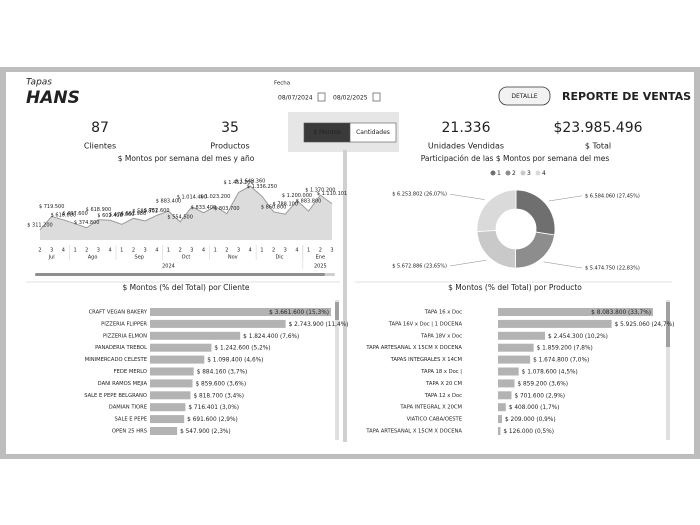  What do you see at coordinates (98, 210) in the screenshot?
I see `data-label: $ 618.900` at bounding box center [98, 210].